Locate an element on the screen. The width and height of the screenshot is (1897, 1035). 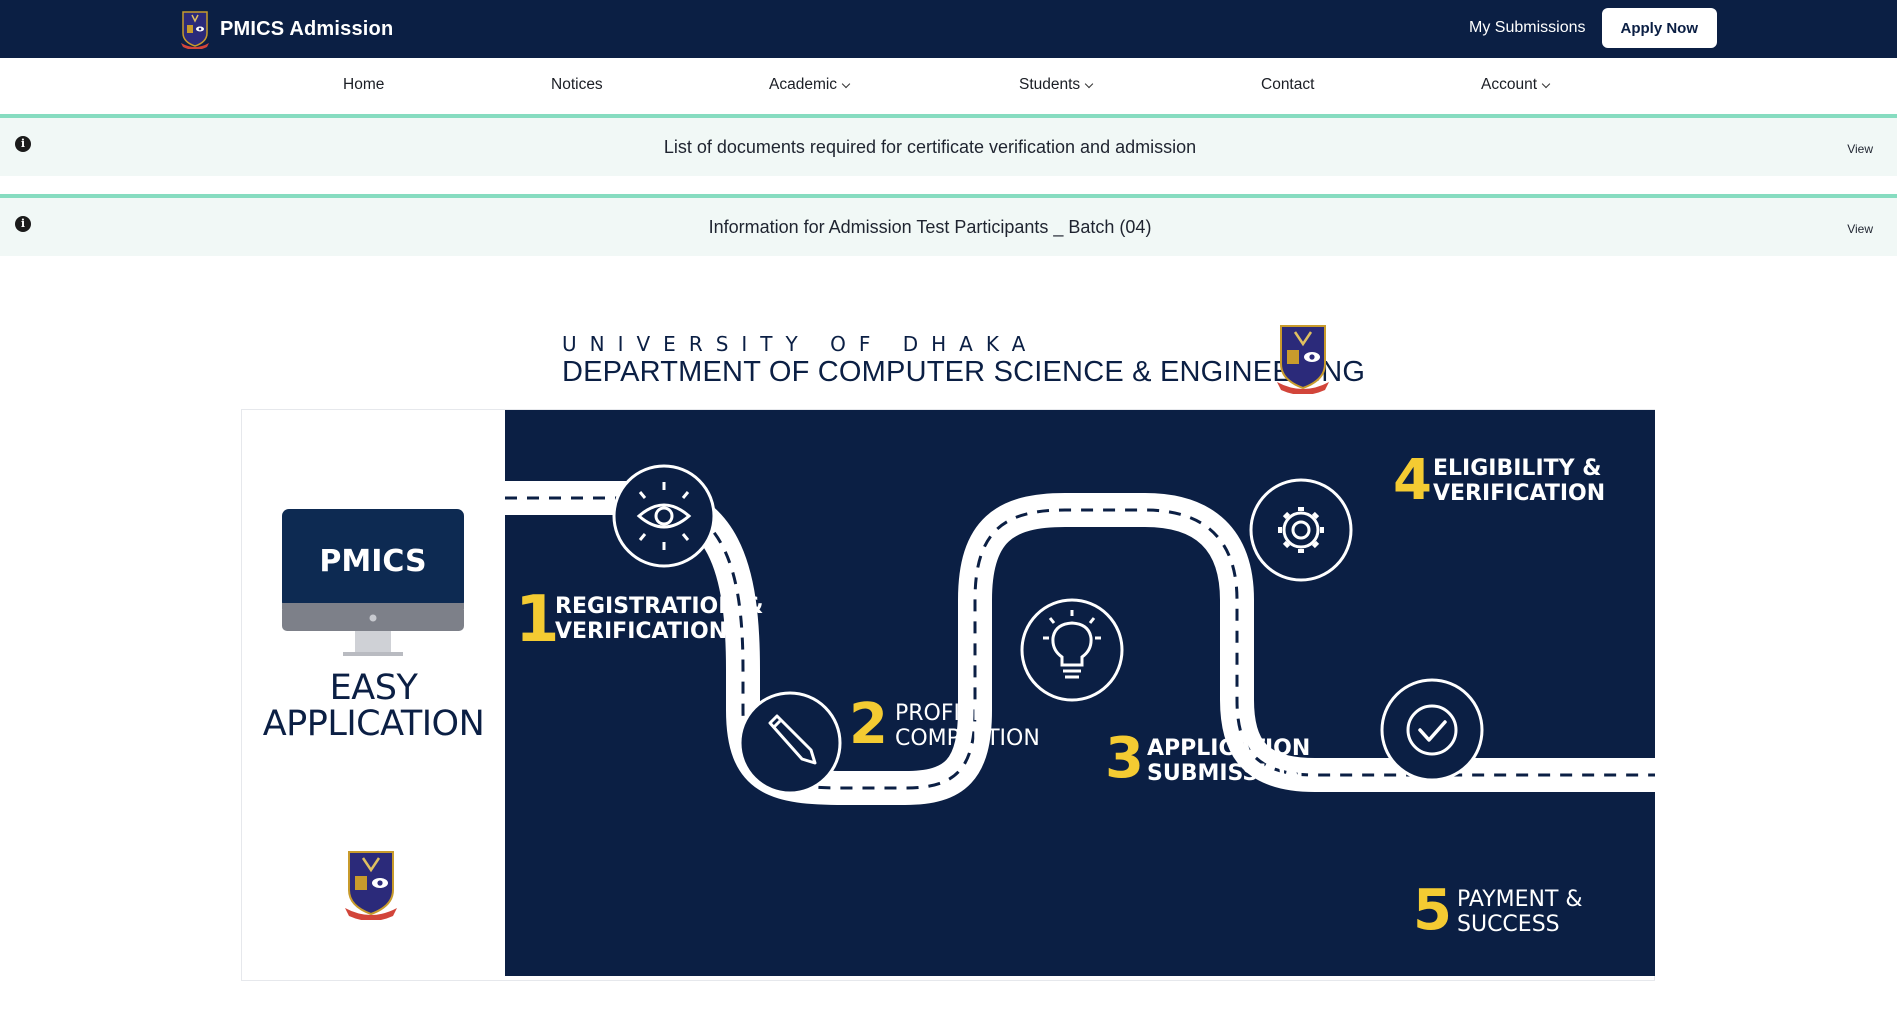
step-label: PAYMENT & SUCCESS is located at coordinates (1520, 912).